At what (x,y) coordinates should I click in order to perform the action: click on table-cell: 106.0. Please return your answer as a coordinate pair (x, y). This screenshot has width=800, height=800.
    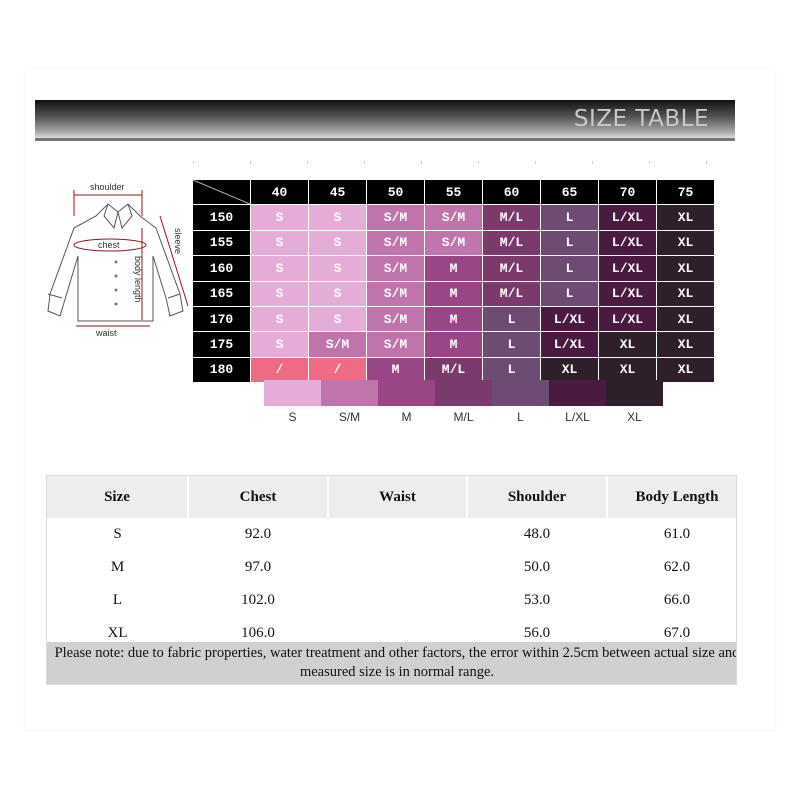
    Looking at the image, I should click on (258, 633).